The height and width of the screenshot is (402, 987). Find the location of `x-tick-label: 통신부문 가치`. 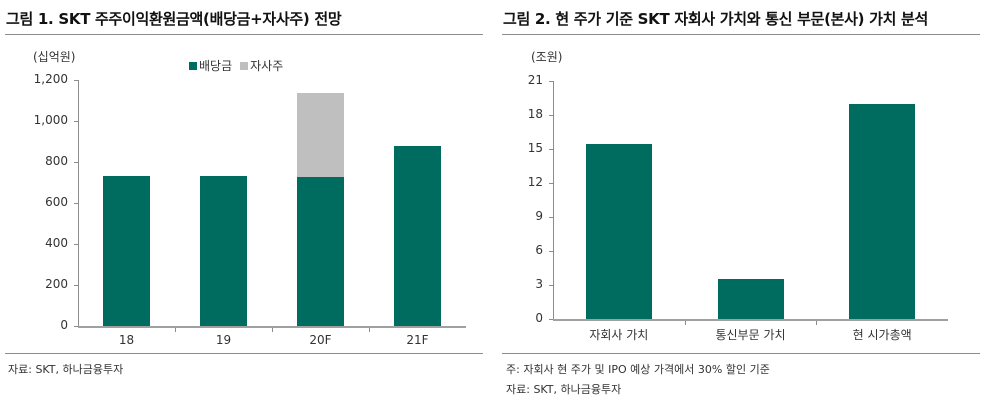

x-tick-label: 통신부문 가치 is located at coordinates (750, 335).